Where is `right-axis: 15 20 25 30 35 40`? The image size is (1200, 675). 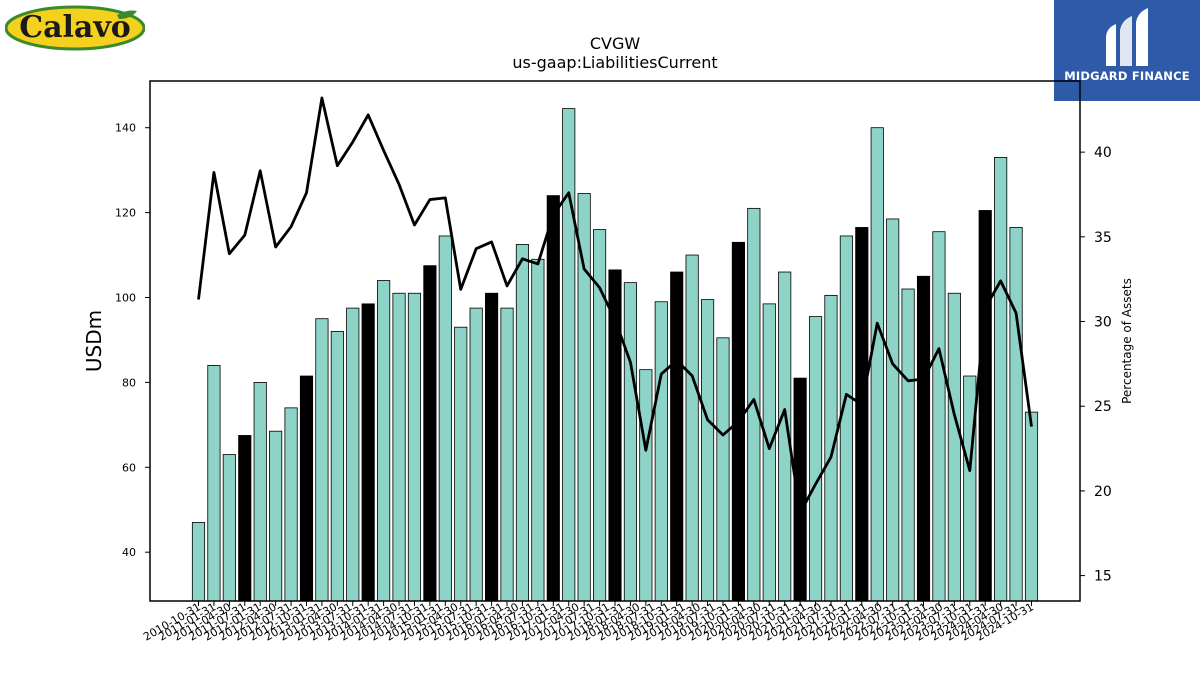 right-axis: 15 20 25 30 35 40 is located at coordinates (1096, 365).